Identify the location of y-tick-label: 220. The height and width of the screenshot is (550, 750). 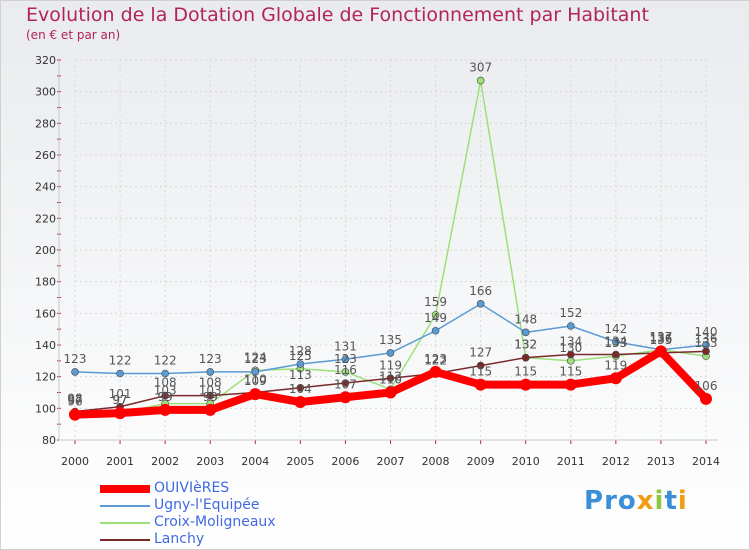
(45, 218).